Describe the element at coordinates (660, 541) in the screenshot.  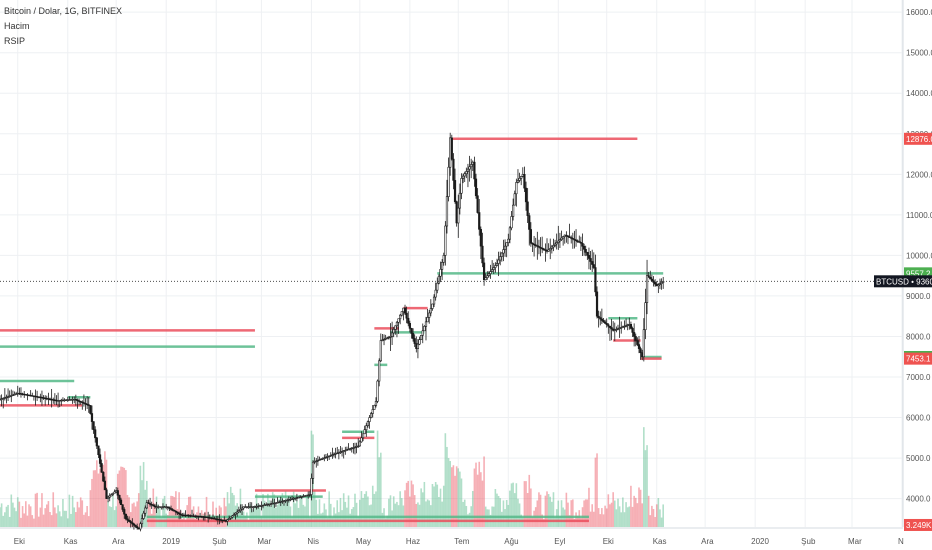
I see `x-tick-label: Kas` at that location.